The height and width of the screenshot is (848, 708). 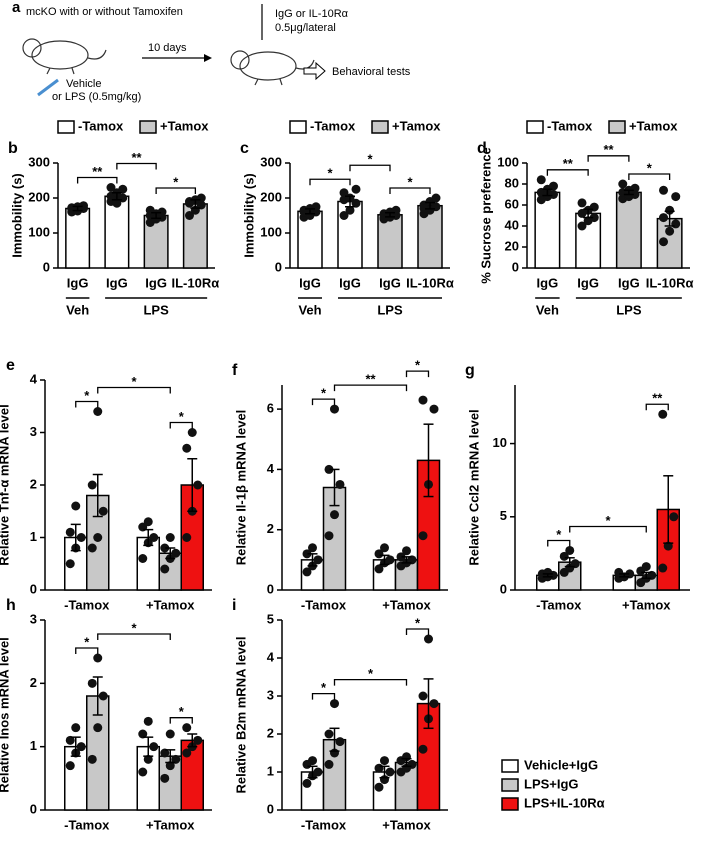 I want to click on group-label: LPS, so click(x=629, y=309).